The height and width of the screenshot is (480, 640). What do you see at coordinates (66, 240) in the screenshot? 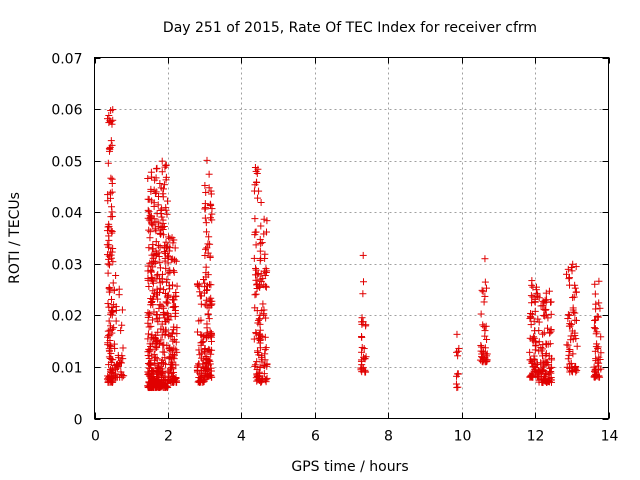
I see `y-tick-labels: 0 0.01 0.02 0.03 0.04 0.05 0.06 0.07` at bounding box center [66, 240].